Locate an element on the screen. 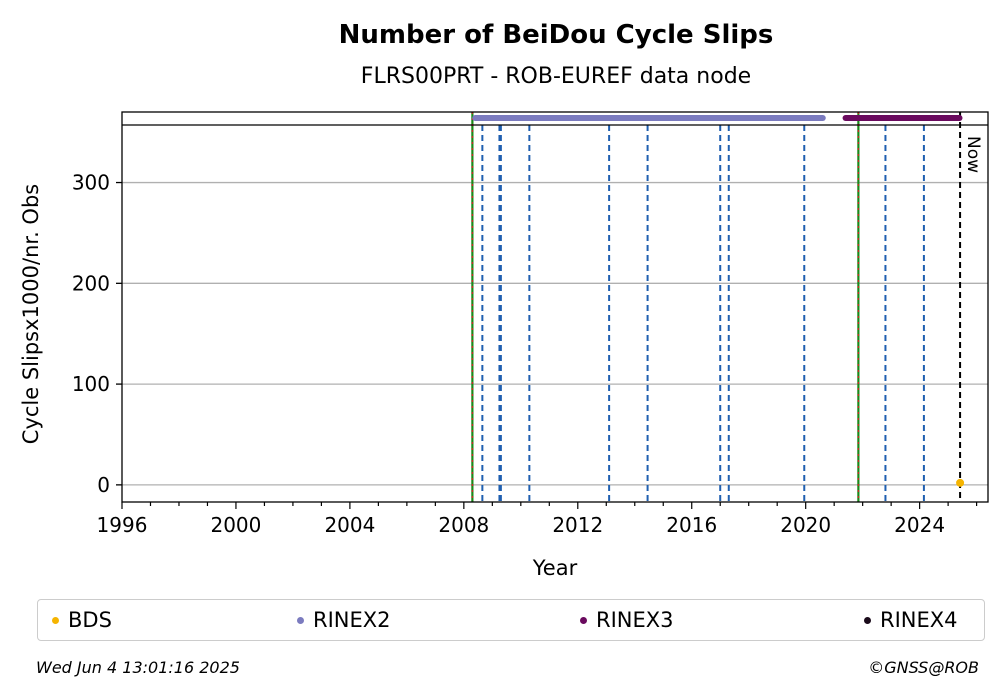  y-tick-label: 100 is located at coordinates (91, 384).